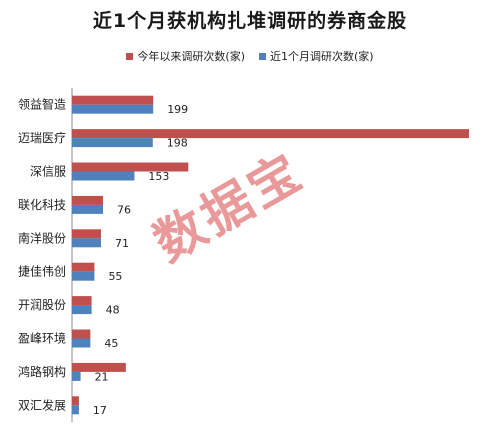 This screenshot has width=500, height=437. Describe the element at coordinates (322, 56) in the screenshot. I see `legend-label-series-2: 近1个月调研次数(家)` at that location.